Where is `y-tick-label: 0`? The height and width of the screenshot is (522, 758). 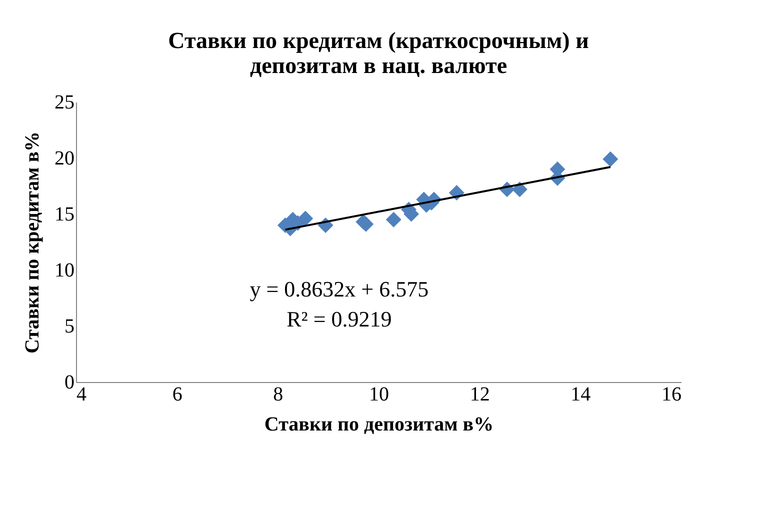
y-tick-label: 0 is located at coordinates (69, 383).